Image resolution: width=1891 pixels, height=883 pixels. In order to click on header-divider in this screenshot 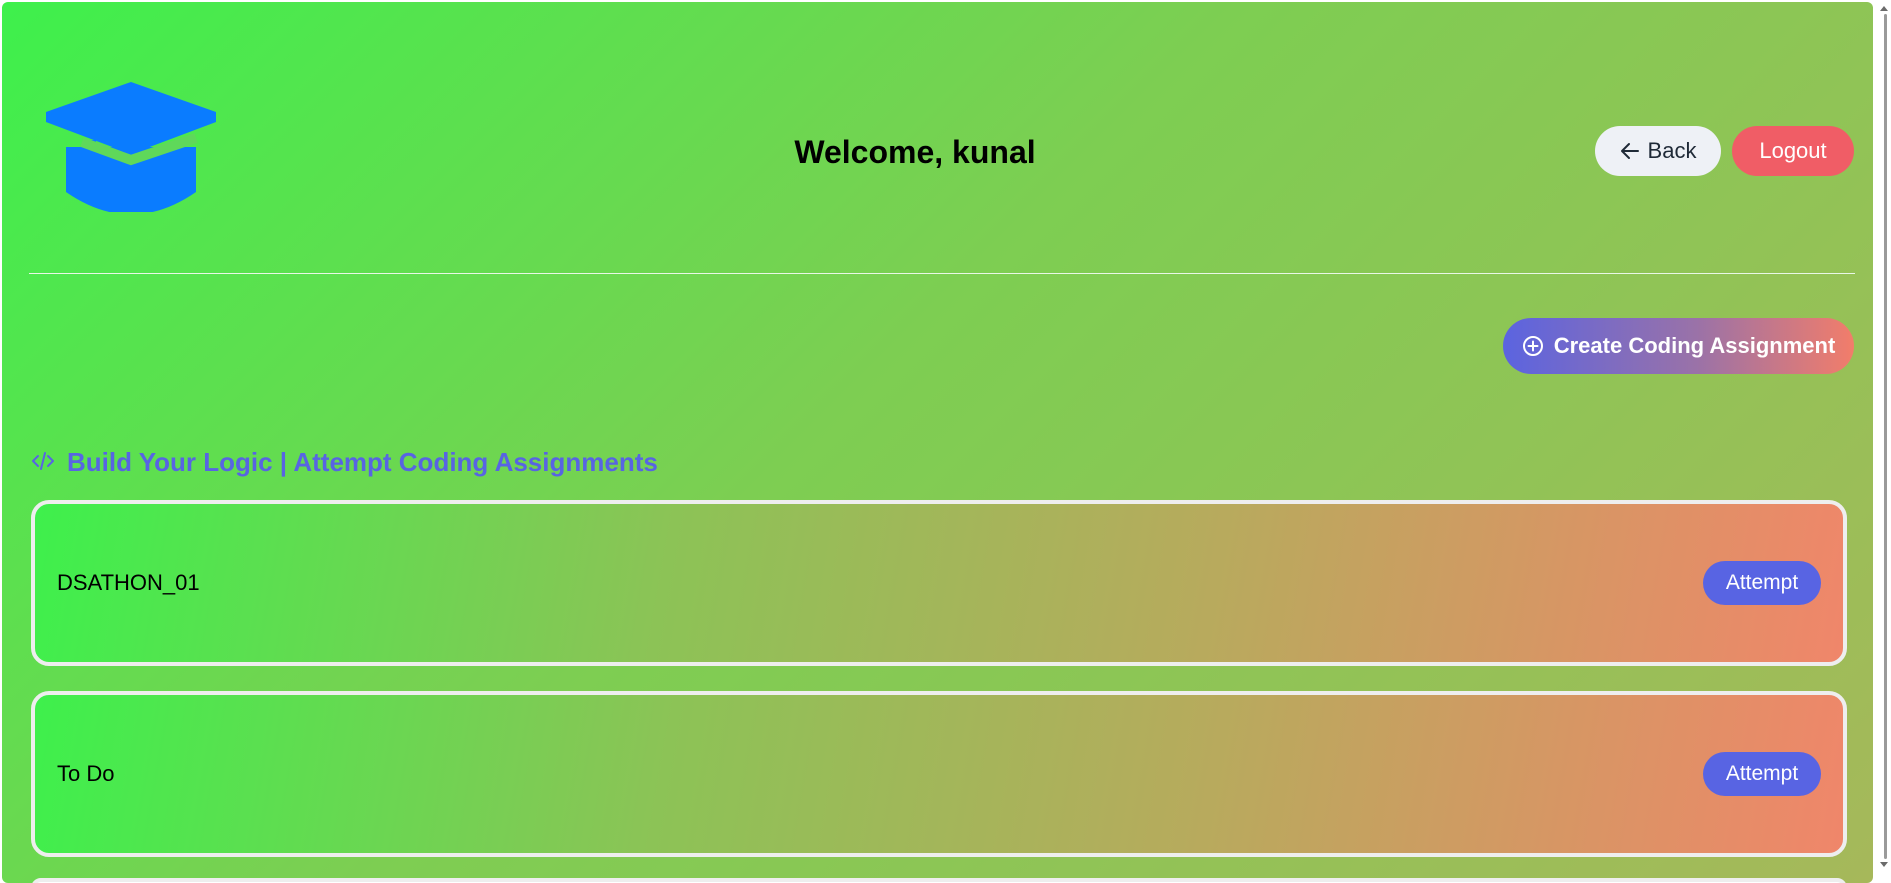, I will do `click(942, 273)`.